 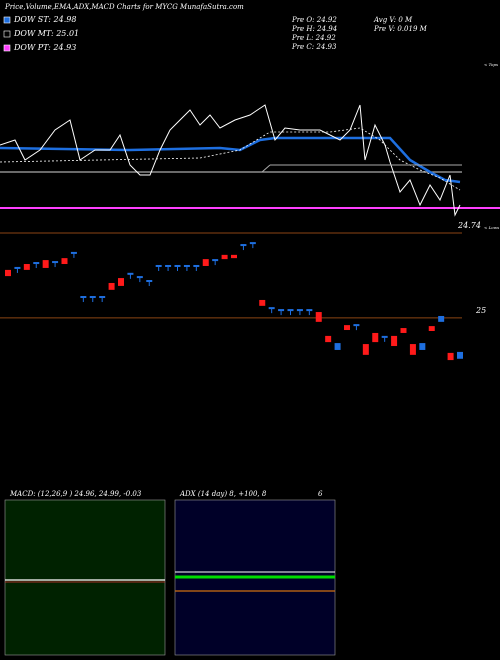 I want to click on legend-entry: DOW ST: 24.98, so click(x=44, y=19).